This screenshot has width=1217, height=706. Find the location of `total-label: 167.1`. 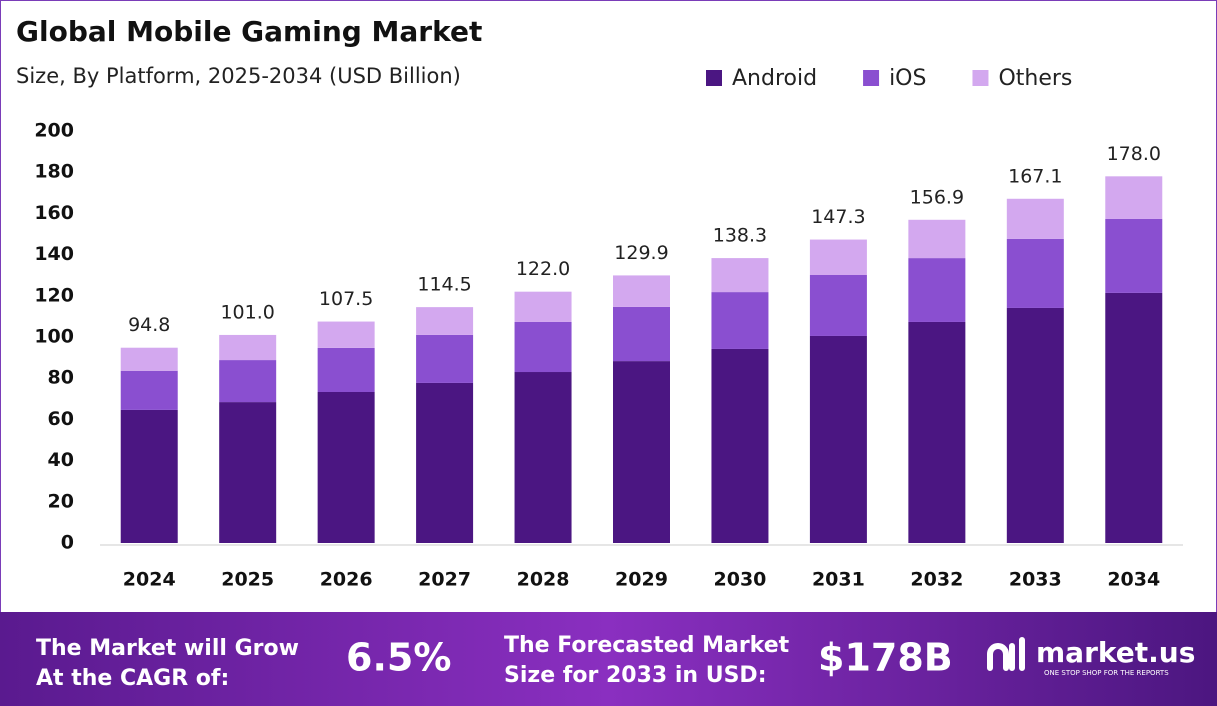

total-label: 167.1 is located at coordinates (1035, 176).